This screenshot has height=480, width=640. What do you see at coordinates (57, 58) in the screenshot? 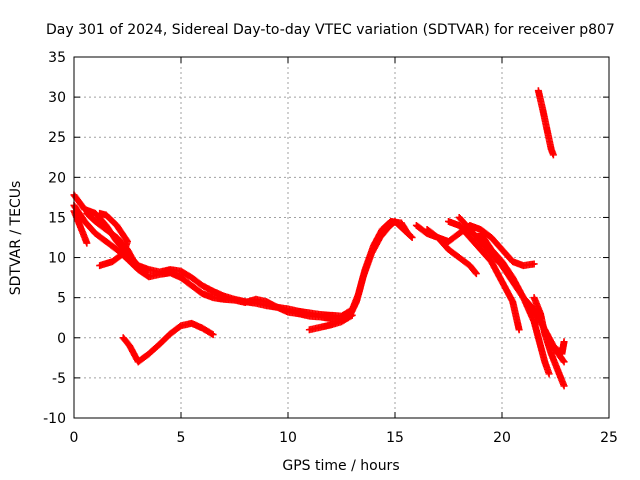
I see `y-tick-label: 35` at bounding box center [57, 58].